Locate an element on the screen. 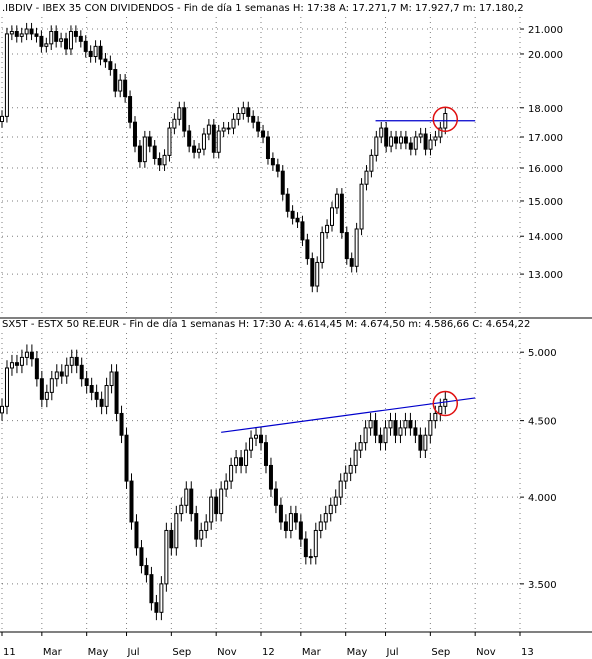 The height and width of the screenshot is (659, 592). x-tick-label: Nov is located at coordinates (227, 652).